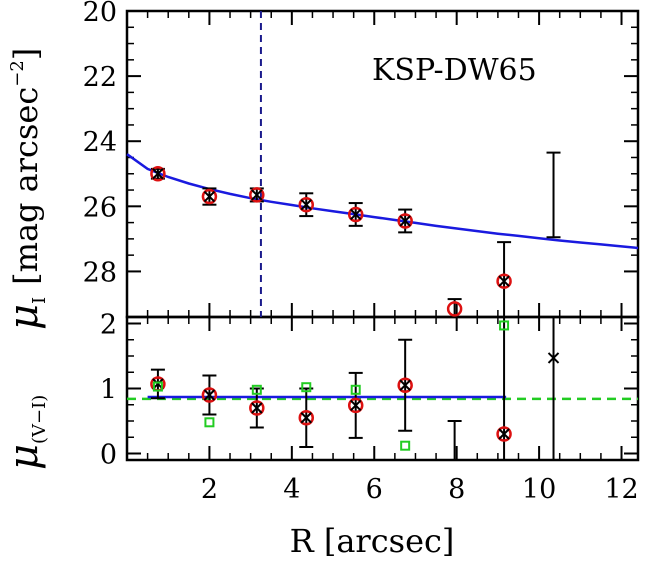  Describe the element at coordinates (454, 70) in the screenshot. I see `panel-label: KSP-DW65` at that location.